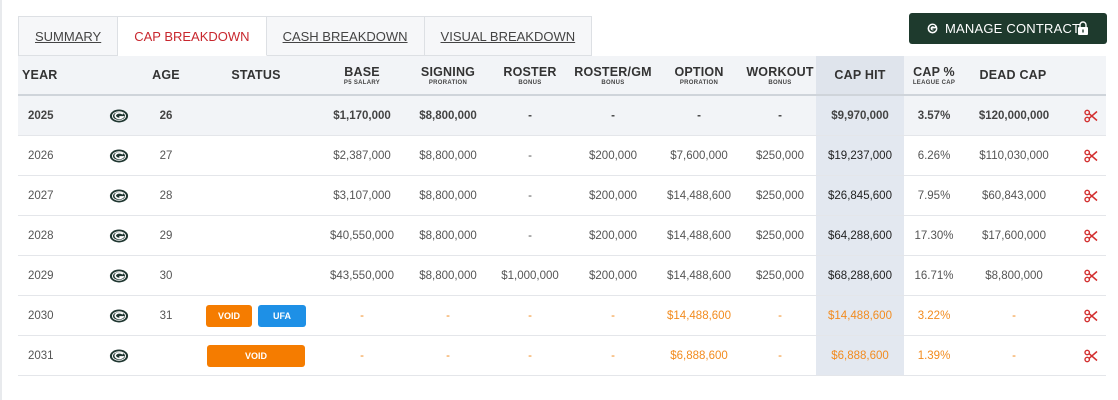  What do you see at coordinates (934, 156) in the screenshot?
I see `cappct-cell: 6.26%` at bounding box center [934, 156].